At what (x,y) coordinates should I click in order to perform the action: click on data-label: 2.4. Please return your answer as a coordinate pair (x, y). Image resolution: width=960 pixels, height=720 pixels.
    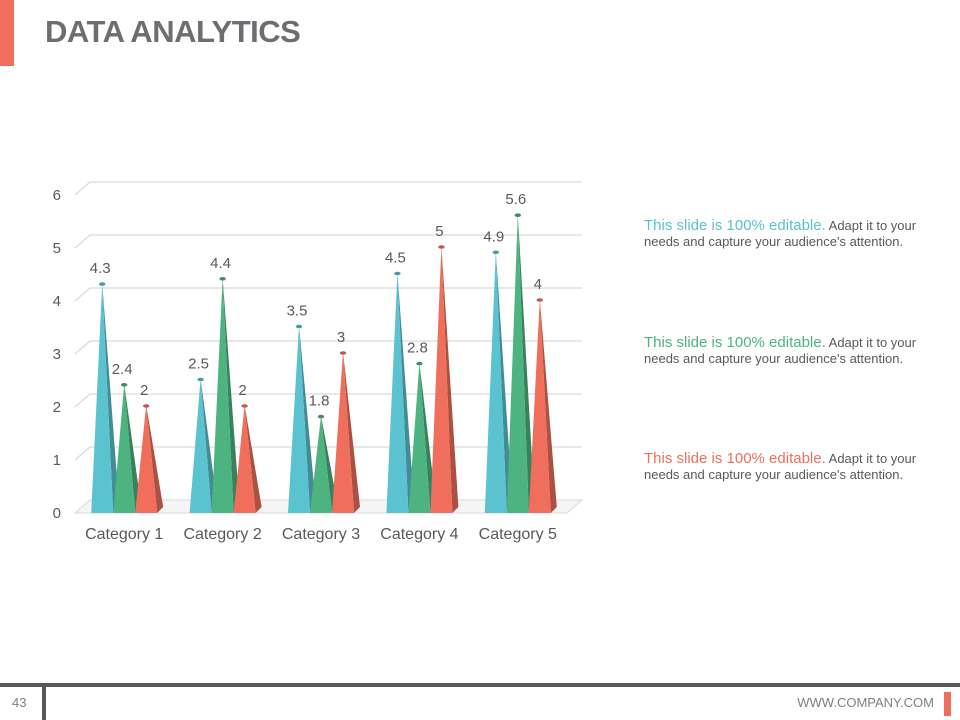
    Looking at the image, I should click on (122, 369).